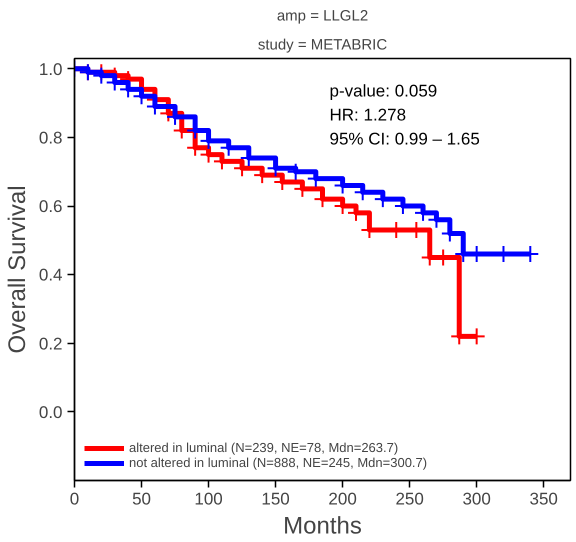 The width and height of the screenshot is (576, 542). Describe the element at coordinates (368, 115) in the screenshot. I see `annotation: HR: 1.278` at that location.